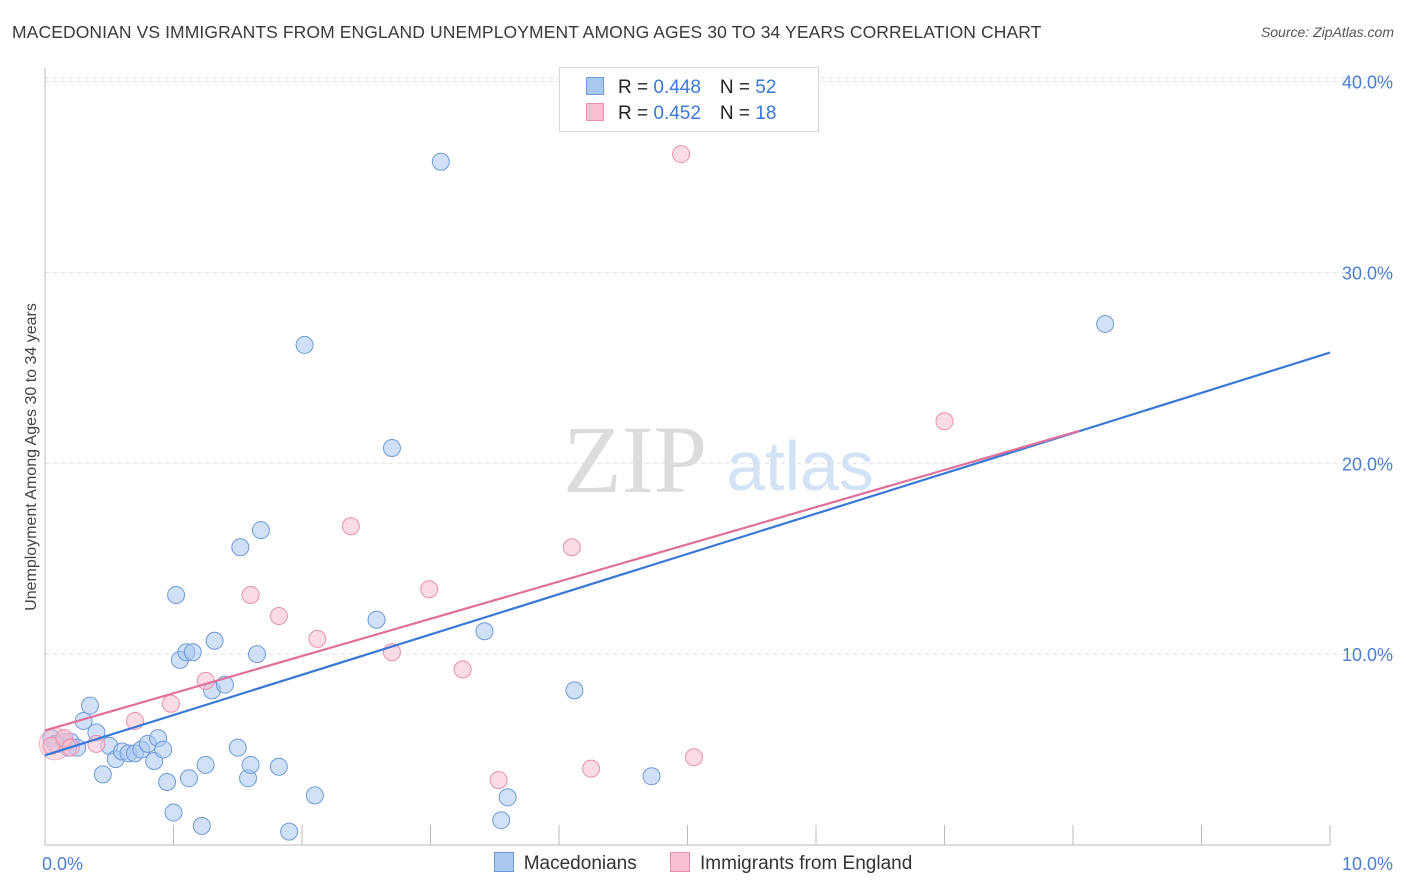  What do you see at coordinates (800, 466) in the screenshot?
I see `watermark-atlas: atlas` at bounding box center [800, 466].